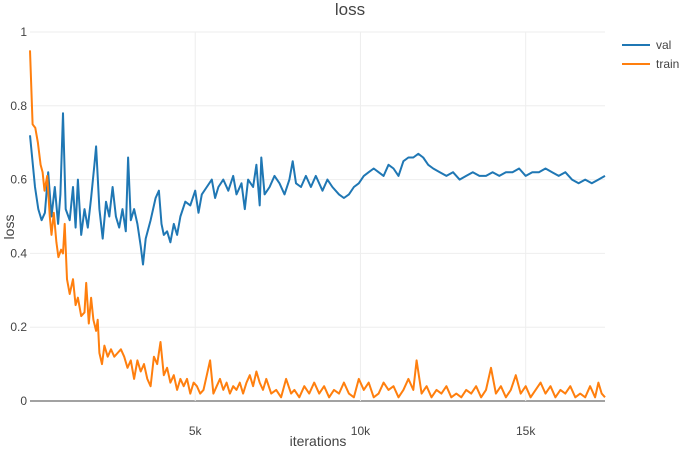 The height and width of the screenshot is (450, 700). Describe the element at coordinates (361, 431) in the screenshot. I see `x-tick-label: 10k` at that location.